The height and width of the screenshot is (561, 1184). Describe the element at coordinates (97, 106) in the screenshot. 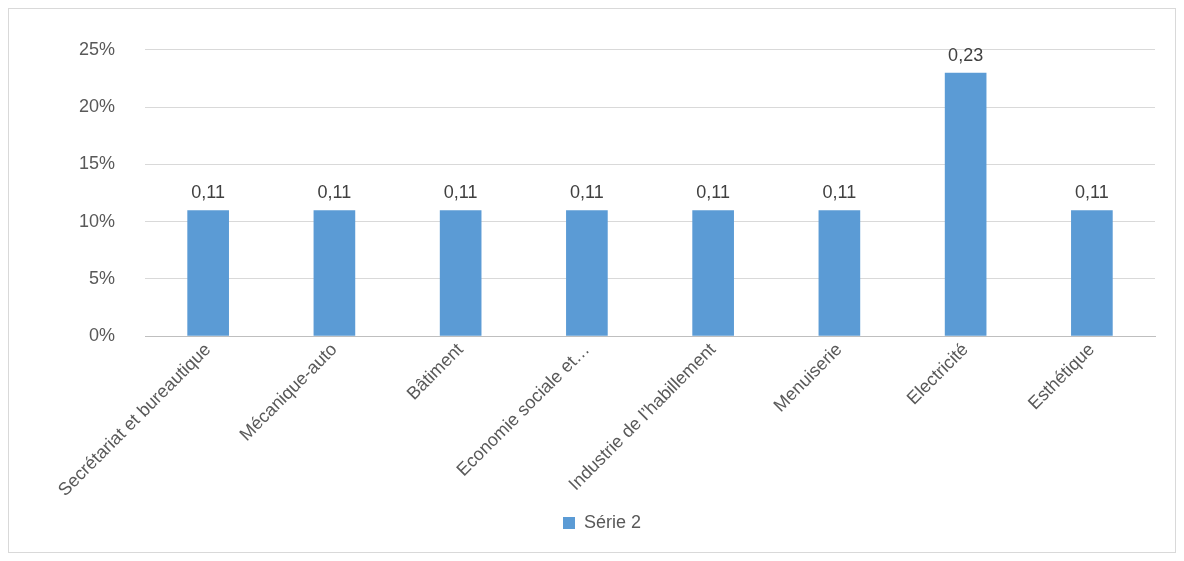

I see `y-tick-label: 20%` at that location.